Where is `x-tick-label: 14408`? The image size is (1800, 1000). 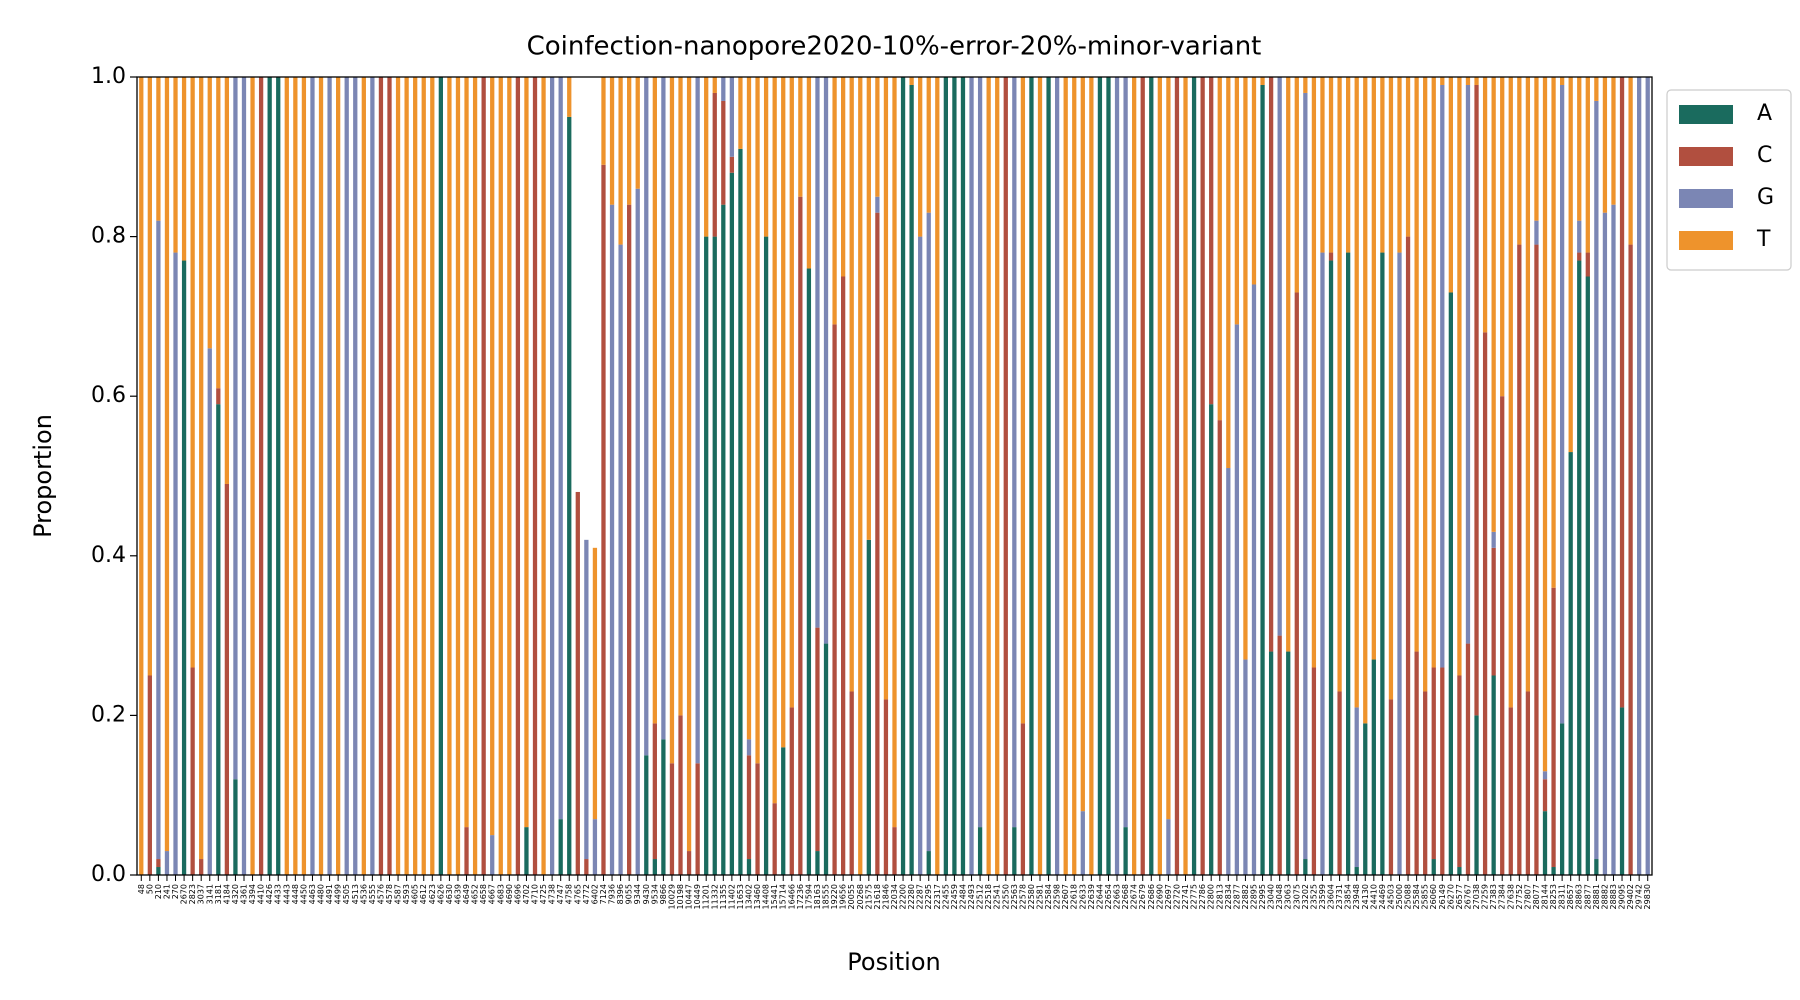
x-tick-label: 14408 is located at coordinates (766, 896).